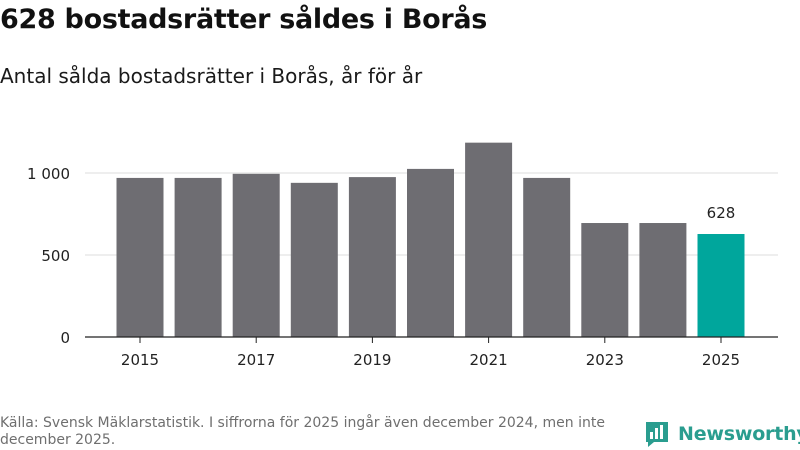 The height and width of the screenshot is (450, 800). Describe the element at coordinates (489, 360) in the screenshot. I see `x-tick-label: 2021` at that location.